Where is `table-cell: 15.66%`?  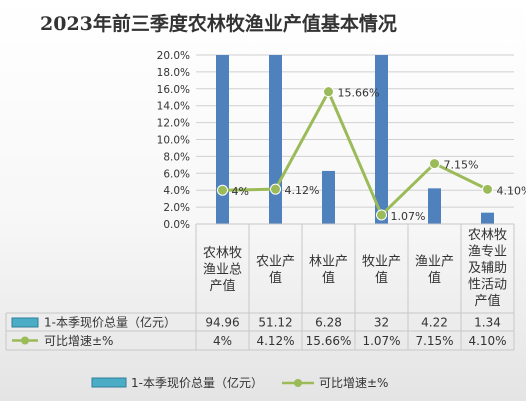
table-cell: 15.66% is located at coordinates (329, 341).